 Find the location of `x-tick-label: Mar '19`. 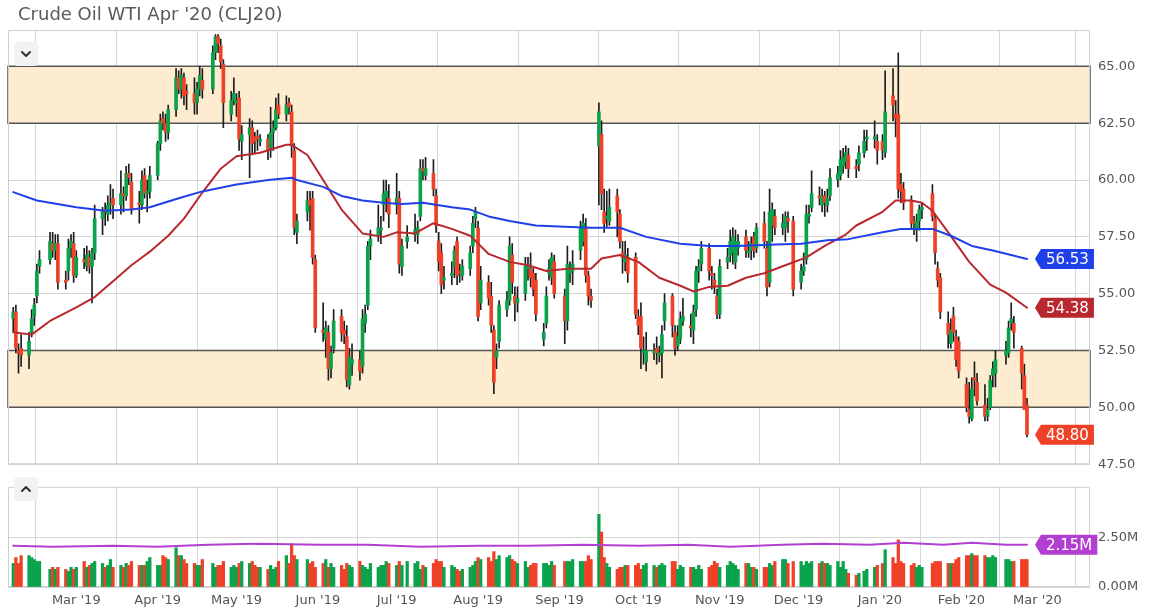

x-tick-label: Mar '19 is located at coordinates (76, 600).